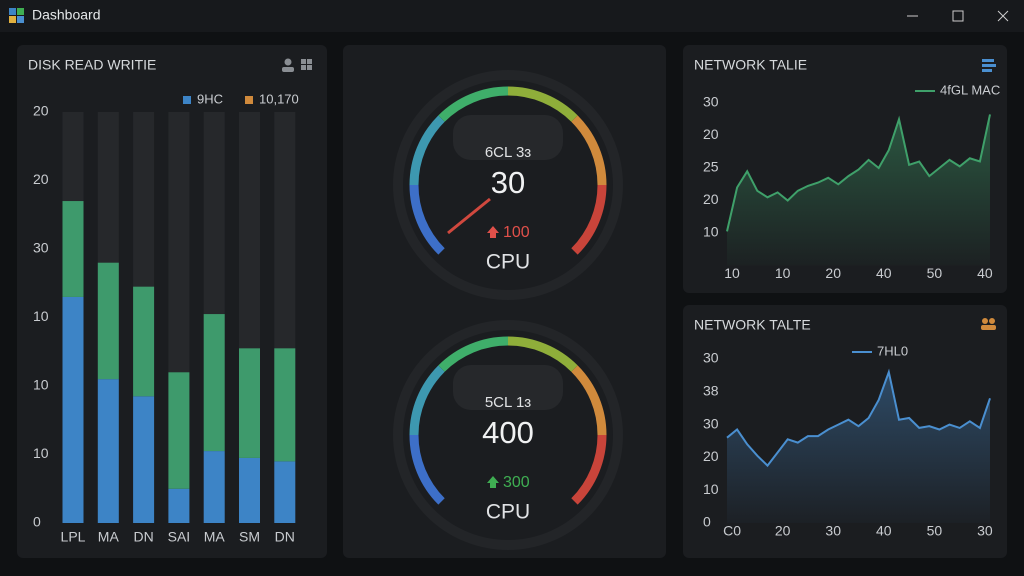  Describe the element at coordinates (516, 482) in the screenshot. I see `gauge-delta: 300` at that location.